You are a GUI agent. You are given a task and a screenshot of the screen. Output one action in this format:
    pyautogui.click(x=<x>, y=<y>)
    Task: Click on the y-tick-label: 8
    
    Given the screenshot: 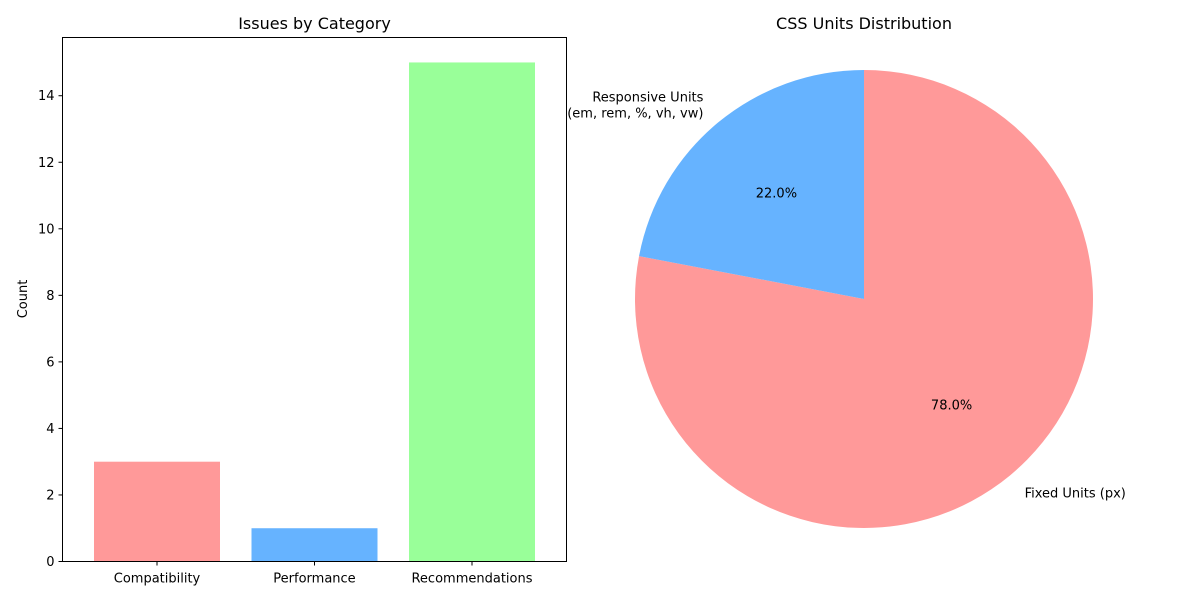 What is the action you would take?
    pyautogui.click(x=50, y=296)
    